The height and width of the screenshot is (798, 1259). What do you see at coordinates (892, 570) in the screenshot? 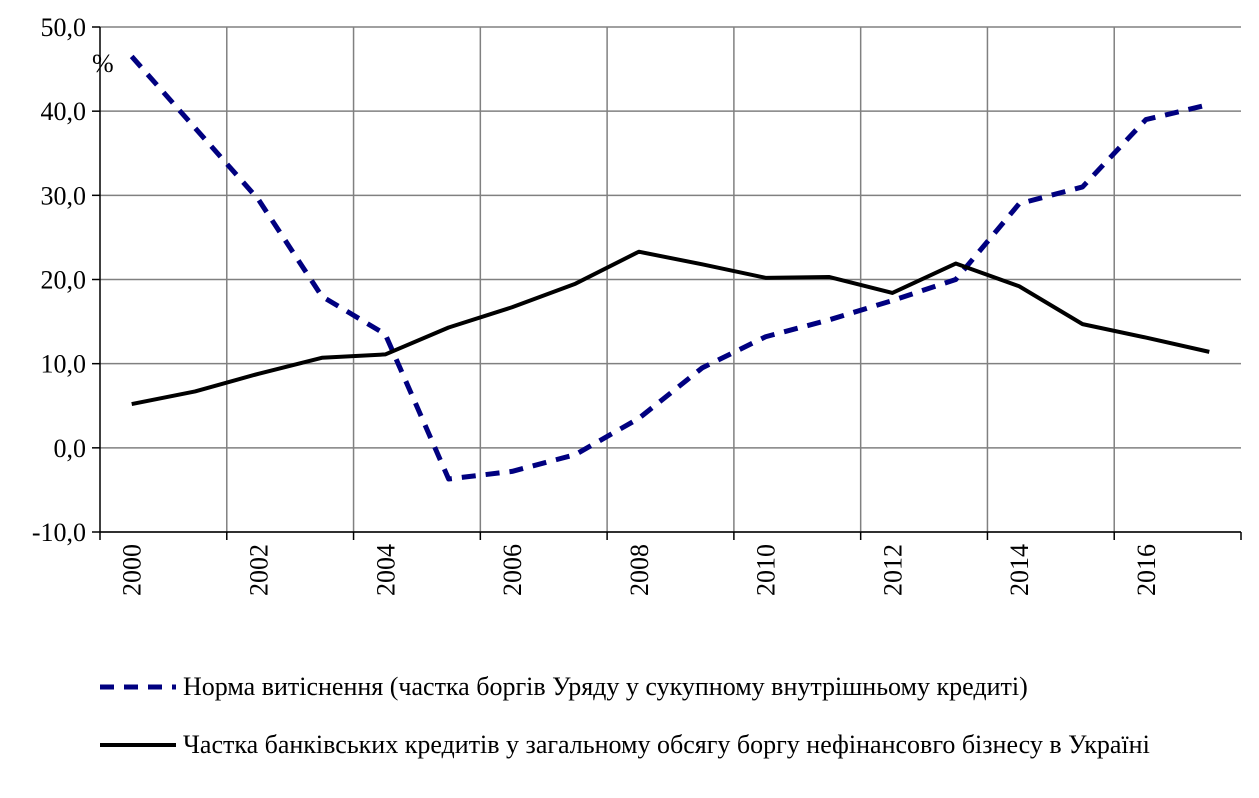
I see `x-tick-label: 2012` at bounding box center [892, 570].